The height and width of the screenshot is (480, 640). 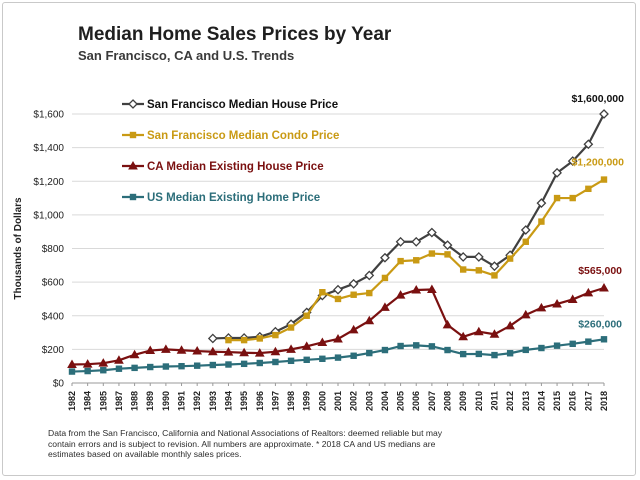 I want to click on x-tick-label: 2002, so click(x=354, y=401).